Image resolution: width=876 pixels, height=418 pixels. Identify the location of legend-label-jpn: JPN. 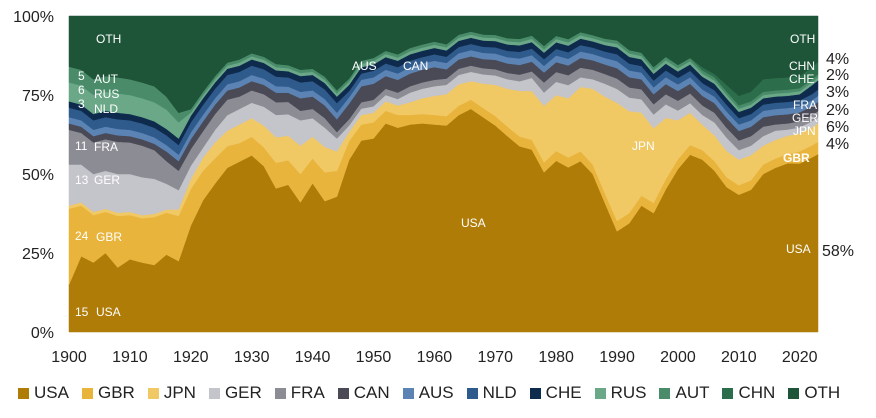
(179, 392).